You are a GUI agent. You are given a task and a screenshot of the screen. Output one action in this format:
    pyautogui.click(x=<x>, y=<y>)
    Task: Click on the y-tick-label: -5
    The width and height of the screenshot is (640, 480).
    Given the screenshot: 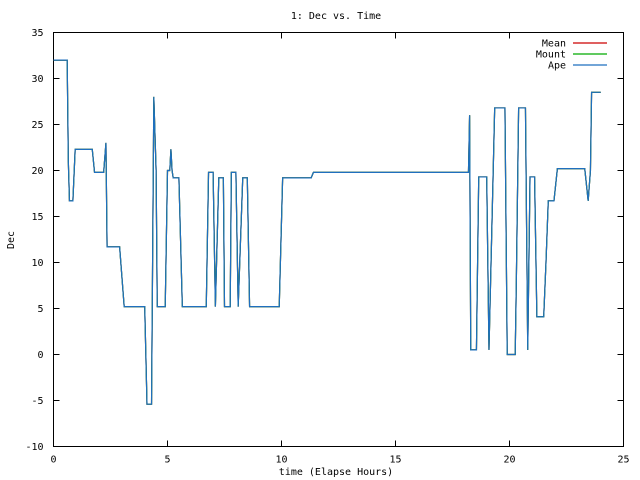 What is the action you would take?
    pyautogui.click(x=37, y=401)
    